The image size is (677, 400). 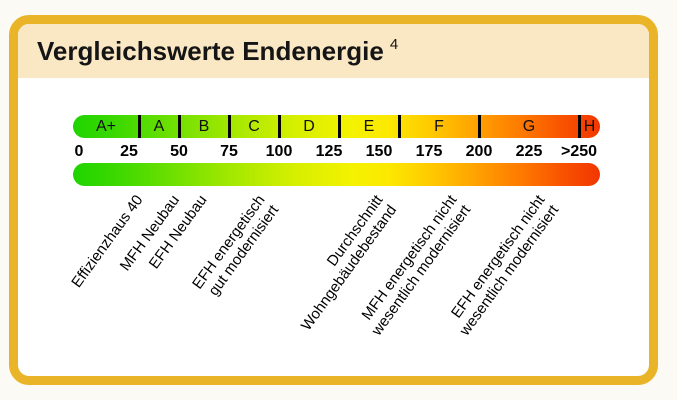 I want to click on axis-tick-label: 125, so click(x=329, y=151).